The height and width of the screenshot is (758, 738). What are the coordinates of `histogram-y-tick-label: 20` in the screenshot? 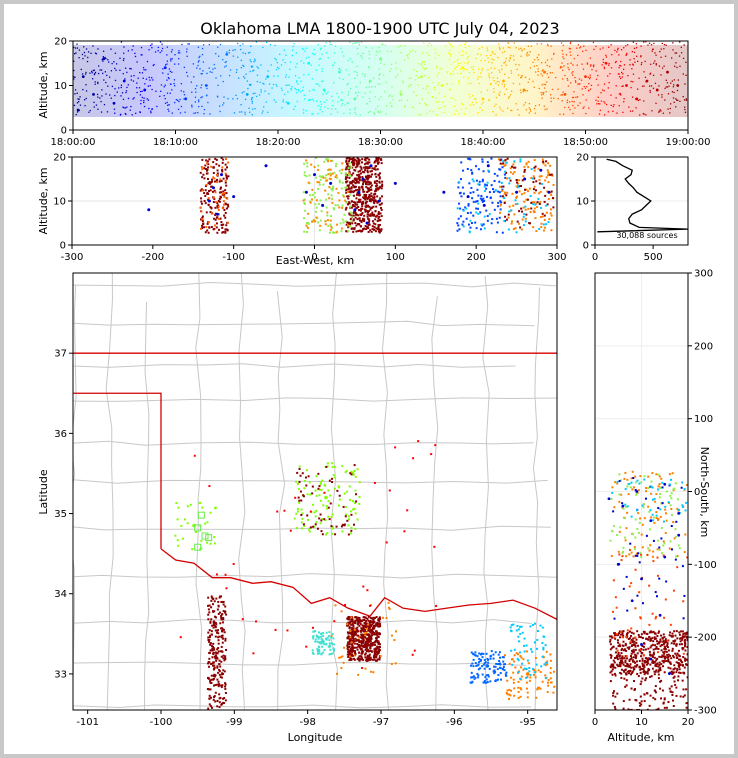 It's located at (582, 158).